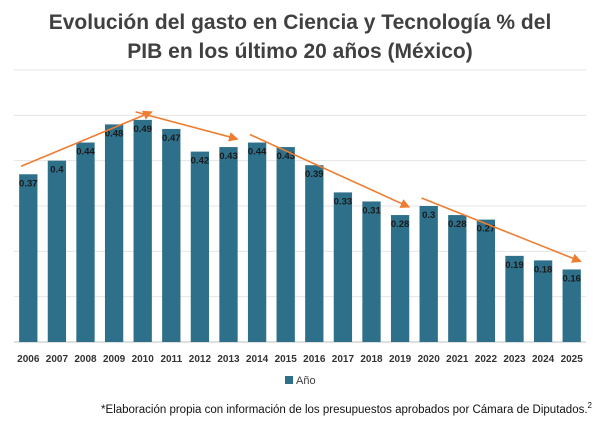 This screenshot has height=427, width=600. What do you see at coordinates (85, 359) in the screenshot?
I see `x-tick-2008: 2008` at bounding box center [85, 359].